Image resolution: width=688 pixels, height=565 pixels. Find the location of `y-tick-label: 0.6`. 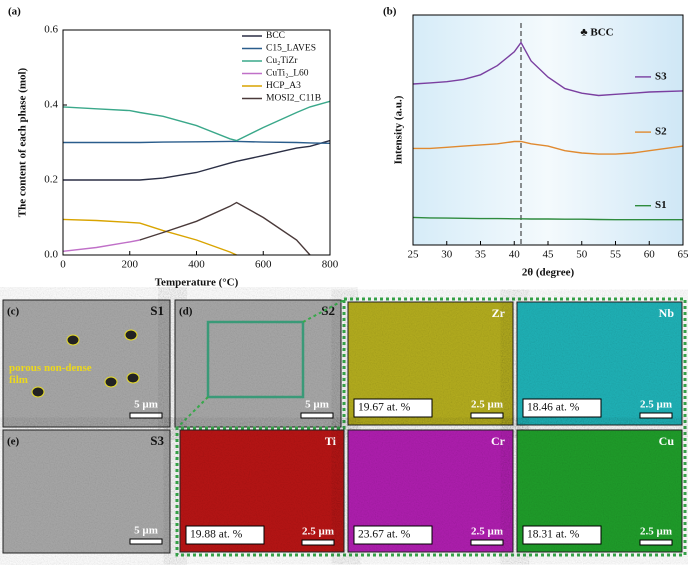

y-tick-label: 0.6 is located at coordinates (51, 30).